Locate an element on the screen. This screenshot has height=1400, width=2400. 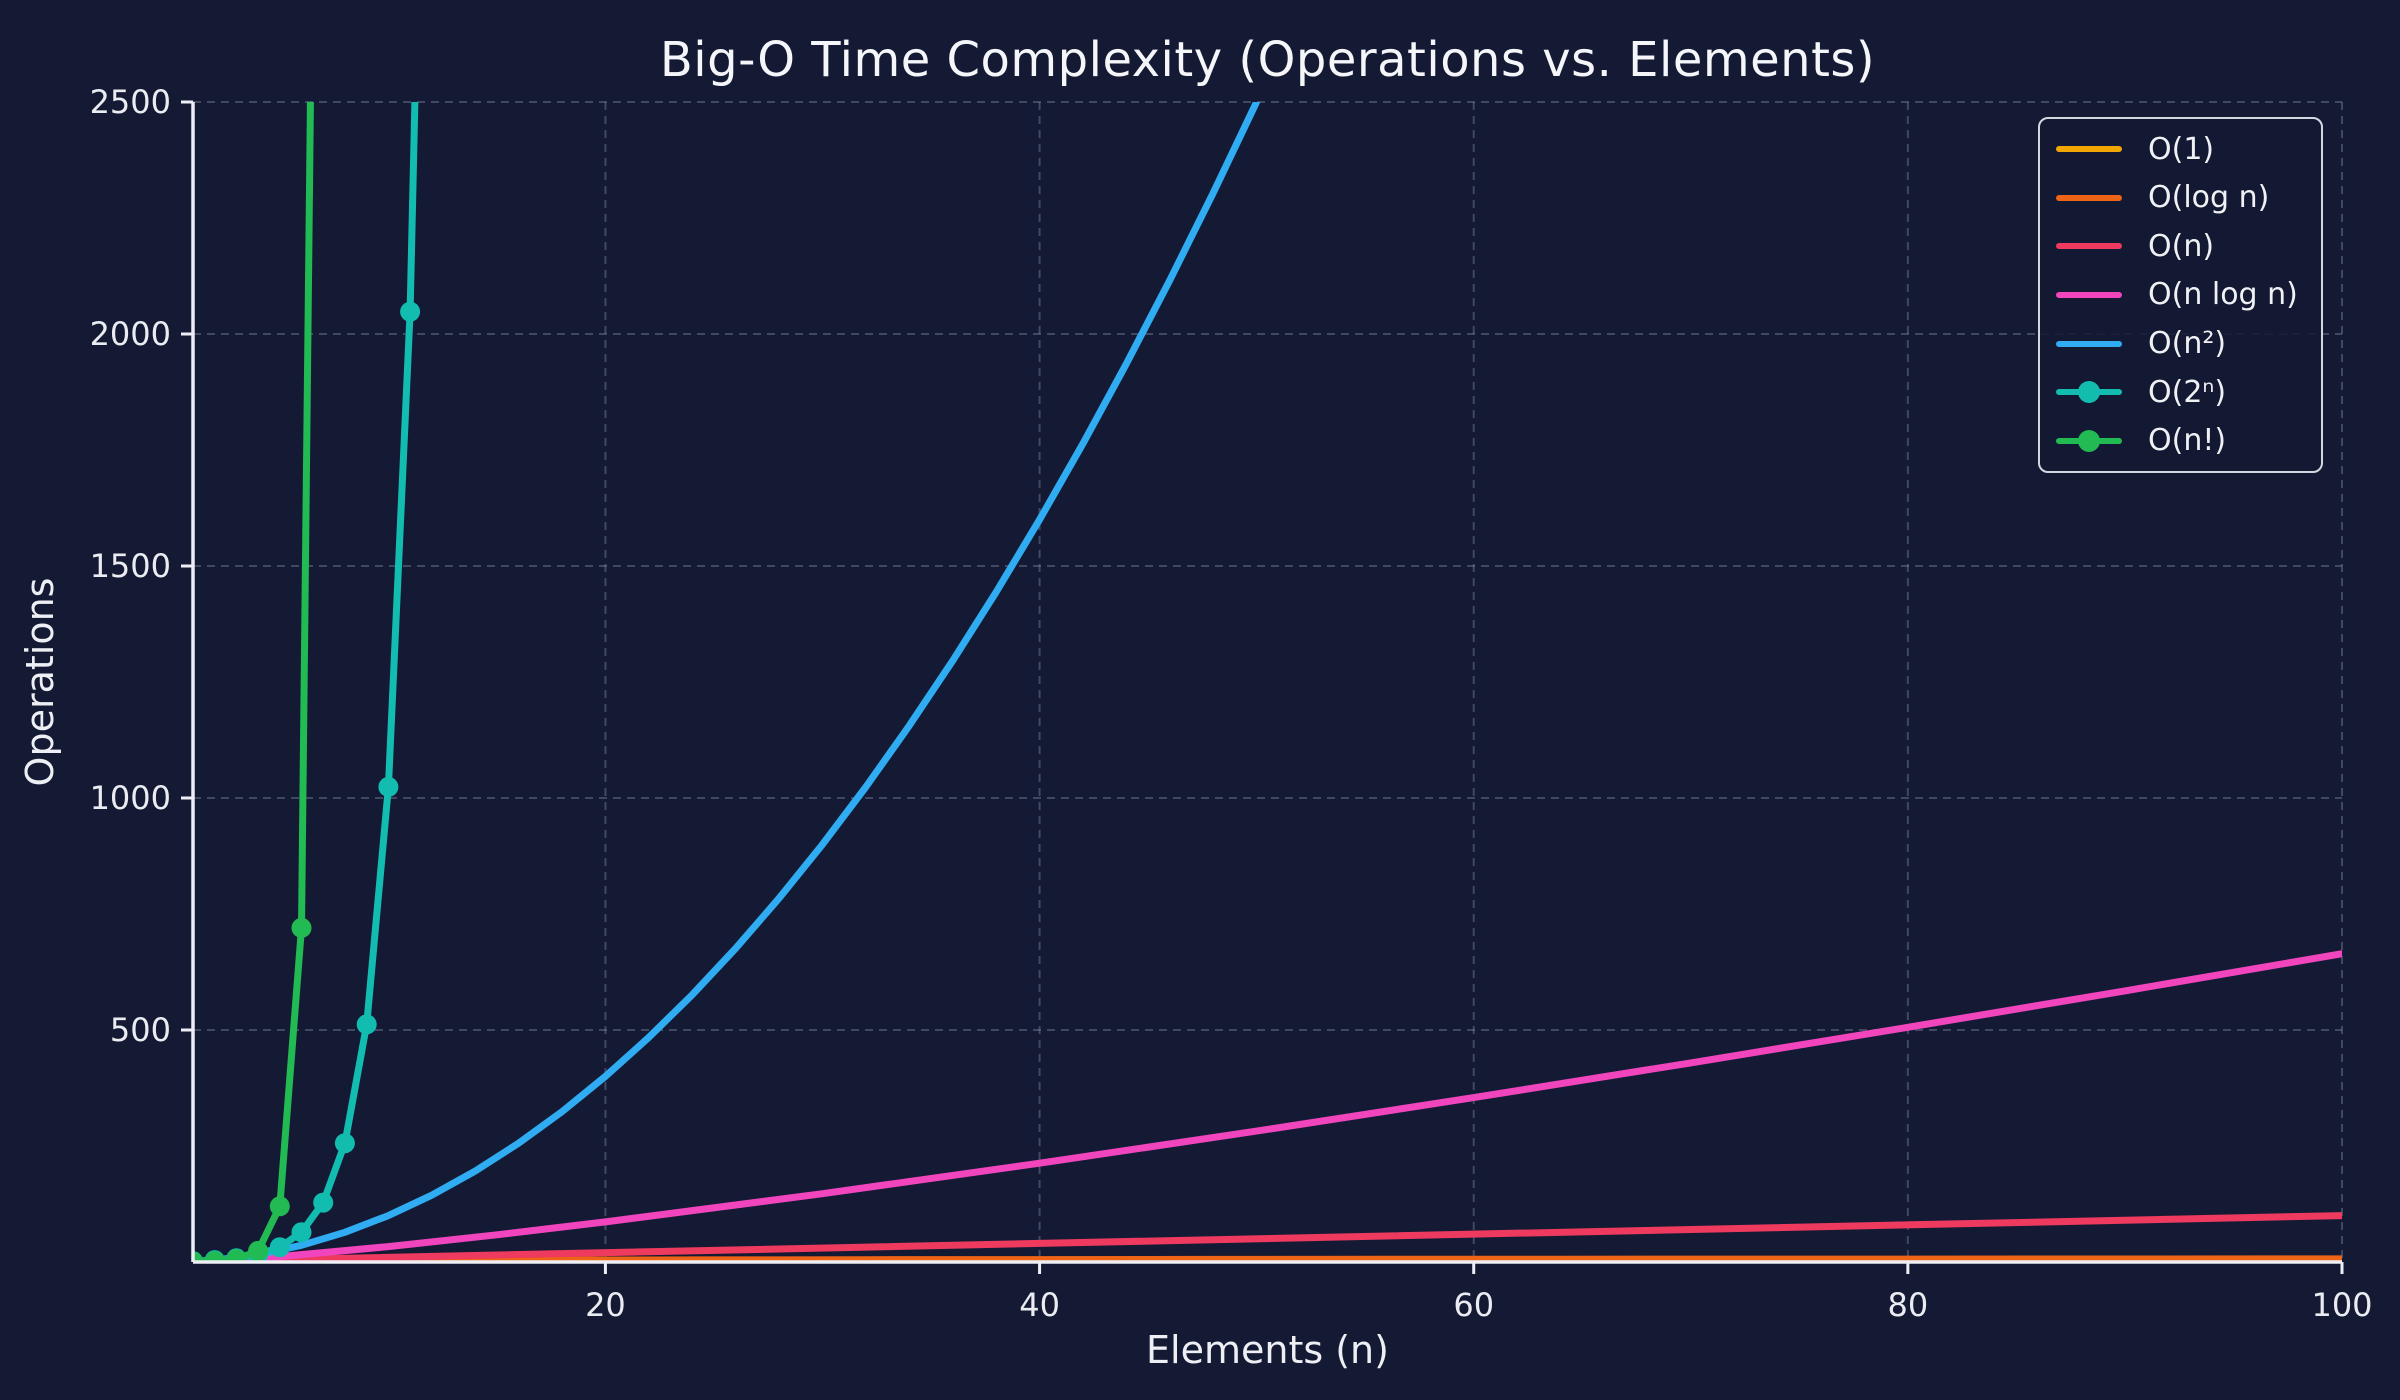
legend-item: O(1) is located at coordinates (2180, 149).